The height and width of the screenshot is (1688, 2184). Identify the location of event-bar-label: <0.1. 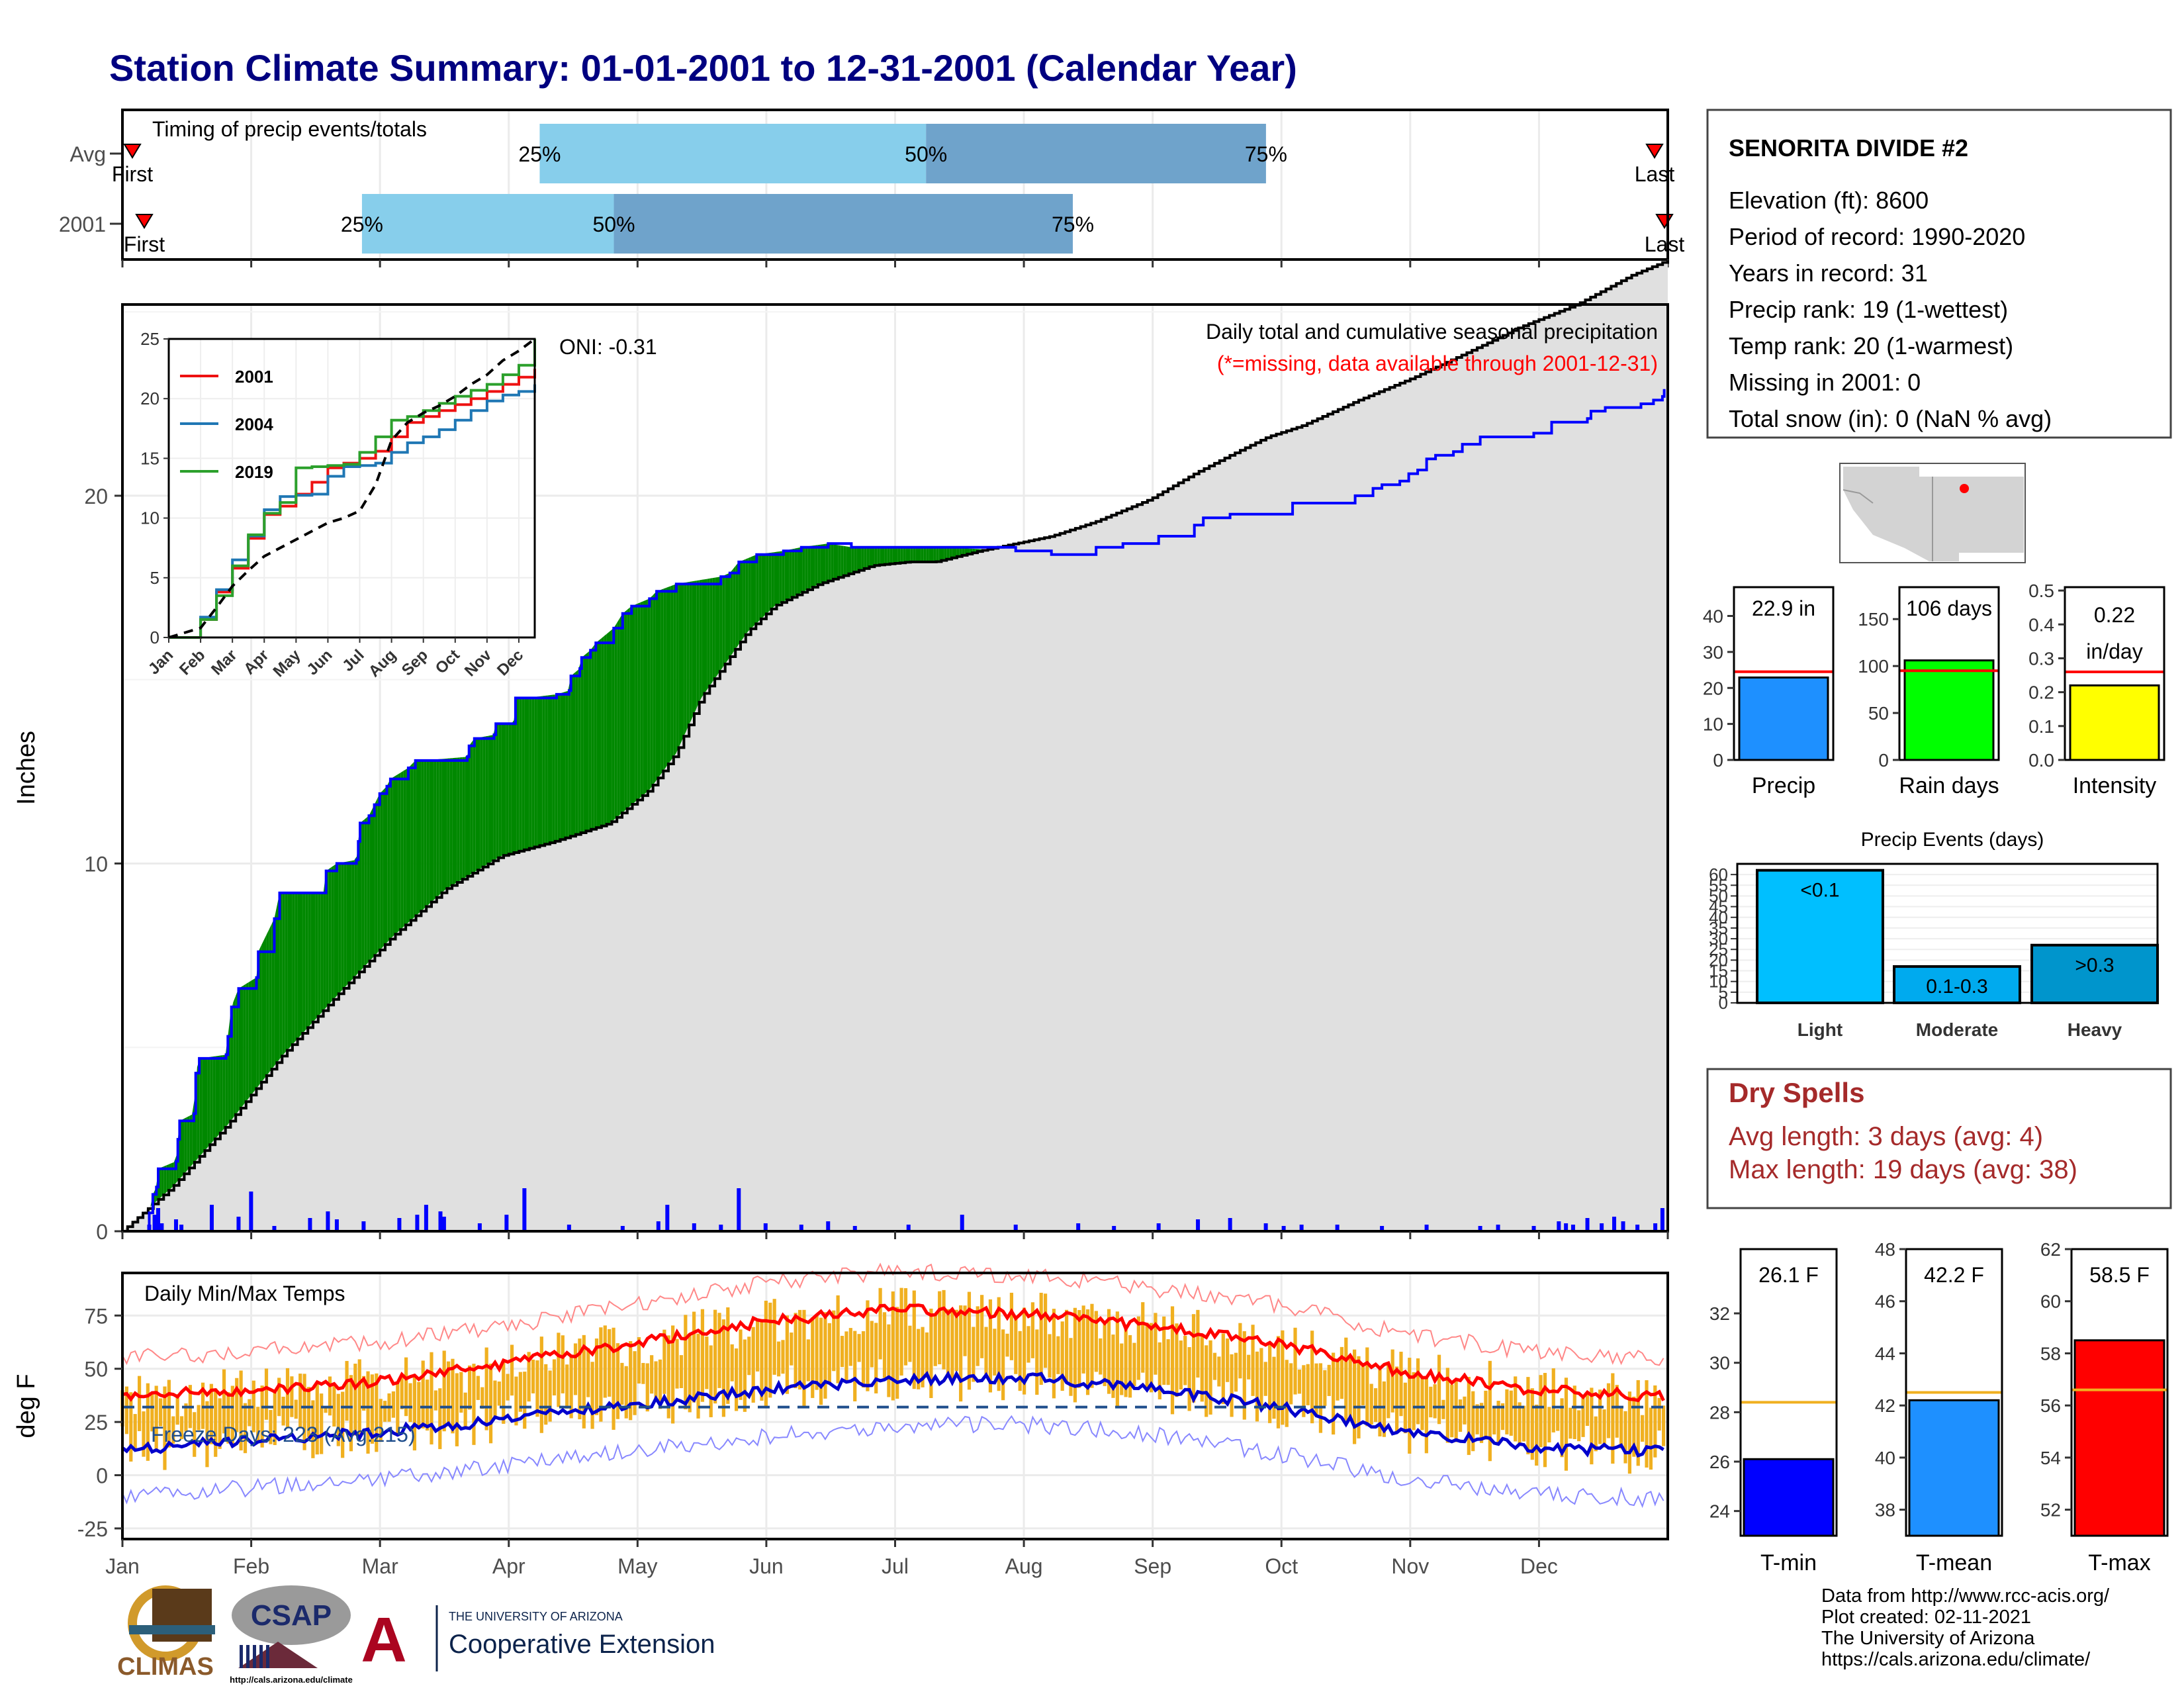
(1820, 891).